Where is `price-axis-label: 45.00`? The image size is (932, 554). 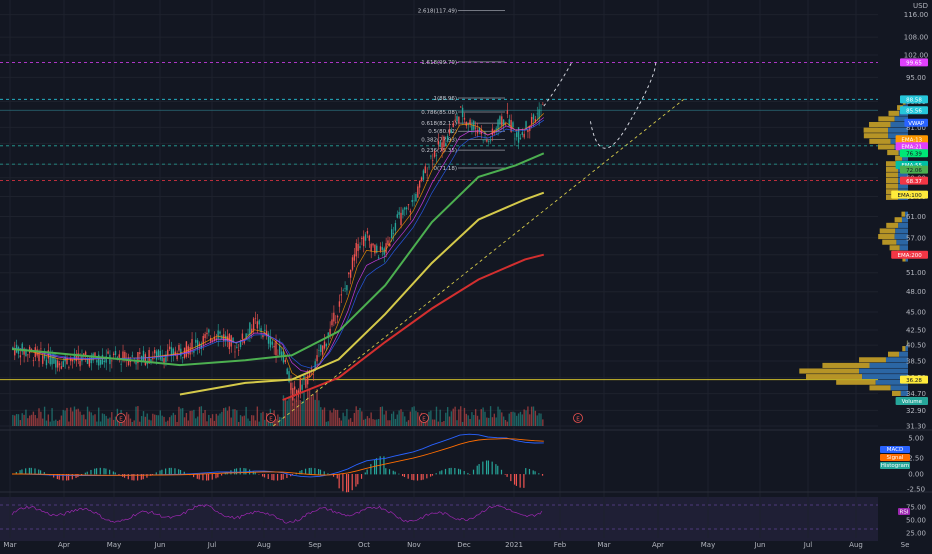 price-axis-label: 45.00 is located at coordinates (916, 312).